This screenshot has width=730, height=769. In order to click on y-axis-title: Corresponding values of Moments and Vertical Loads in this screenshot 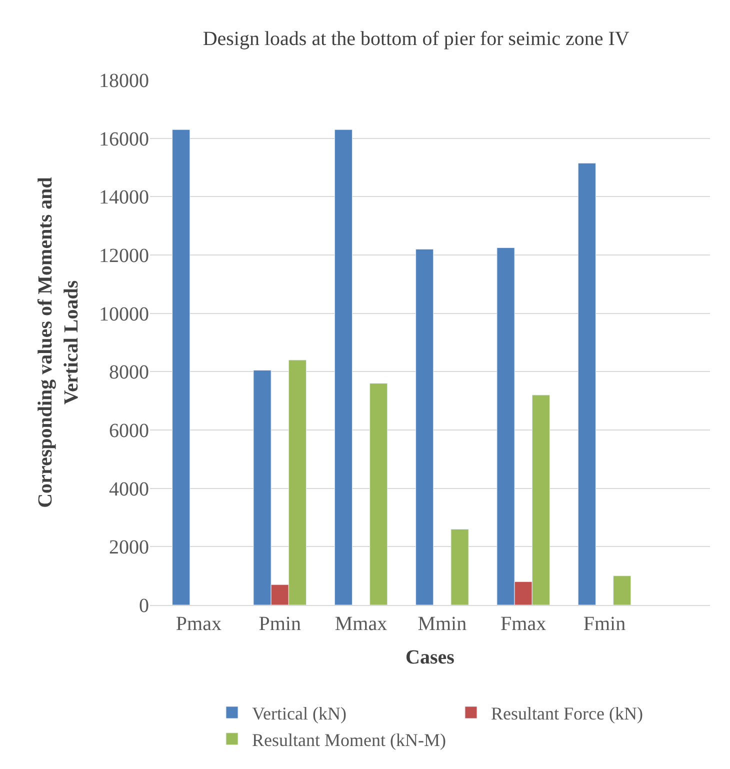, I will do `click(58, 342)`.